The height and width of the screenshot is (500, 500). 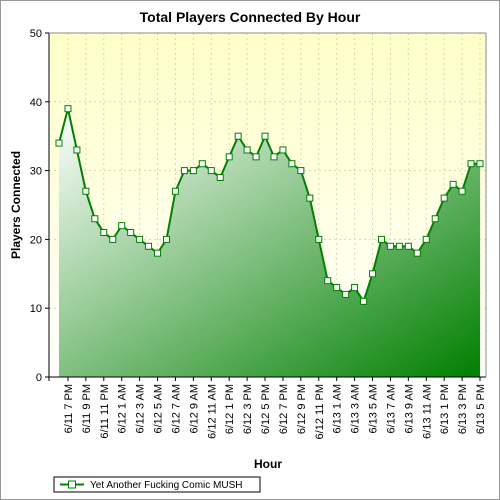 I want to click on y-tick-label: 10, so click(x=36, y=309).